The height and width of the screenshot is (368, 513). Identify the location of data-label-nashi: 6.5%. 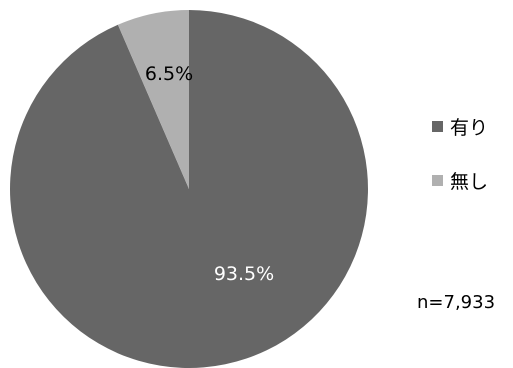
(169, 74).